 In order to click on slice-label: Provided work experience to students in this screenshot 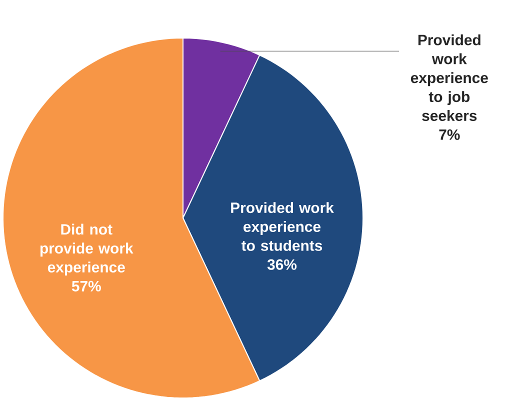, I will do `click(282, 226)`.